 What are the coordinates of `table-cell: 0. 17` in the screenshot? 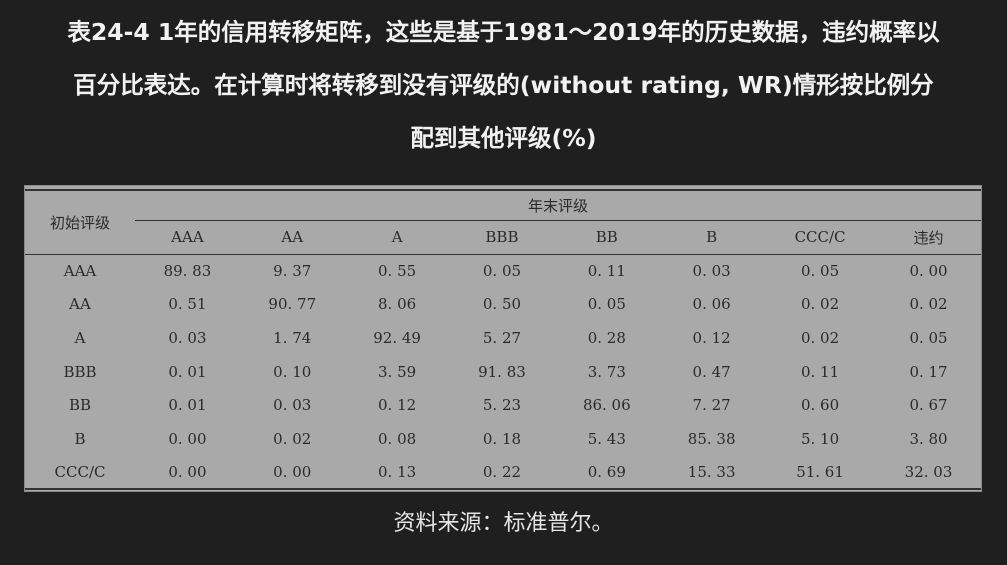 It's located at (928, 371).